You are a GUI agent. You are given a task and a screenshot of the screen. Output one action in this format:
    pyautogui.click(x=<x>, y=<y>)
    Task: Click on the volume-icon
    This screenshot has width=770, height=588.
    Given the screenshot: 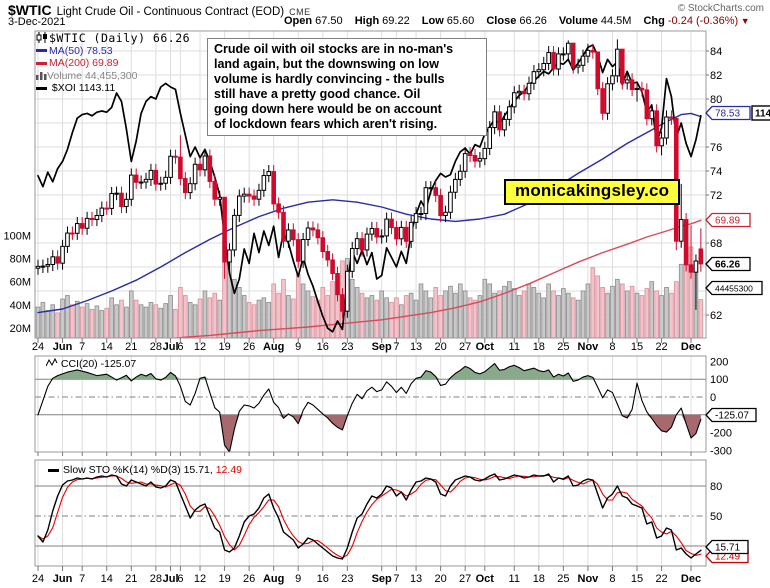 What is the action you would take?
    pyautogui.click(x=41, y=75)
    